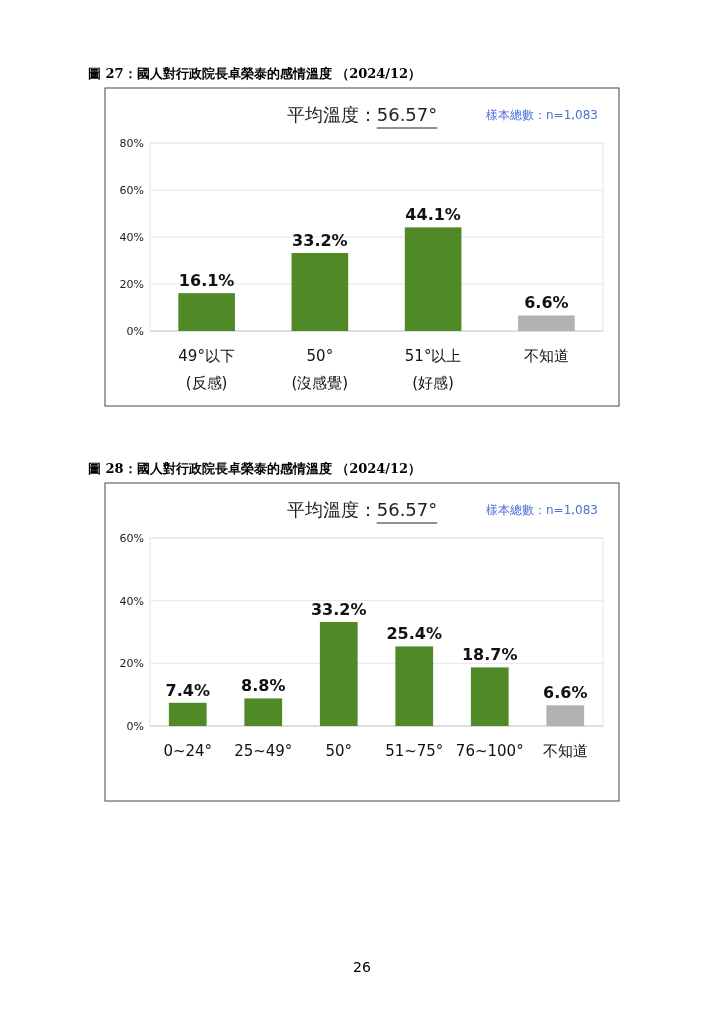 The height and width of the screenshot is (1024, 724). I want to click on x-tick-label: 50° (沒感覺), so click(320, 369).